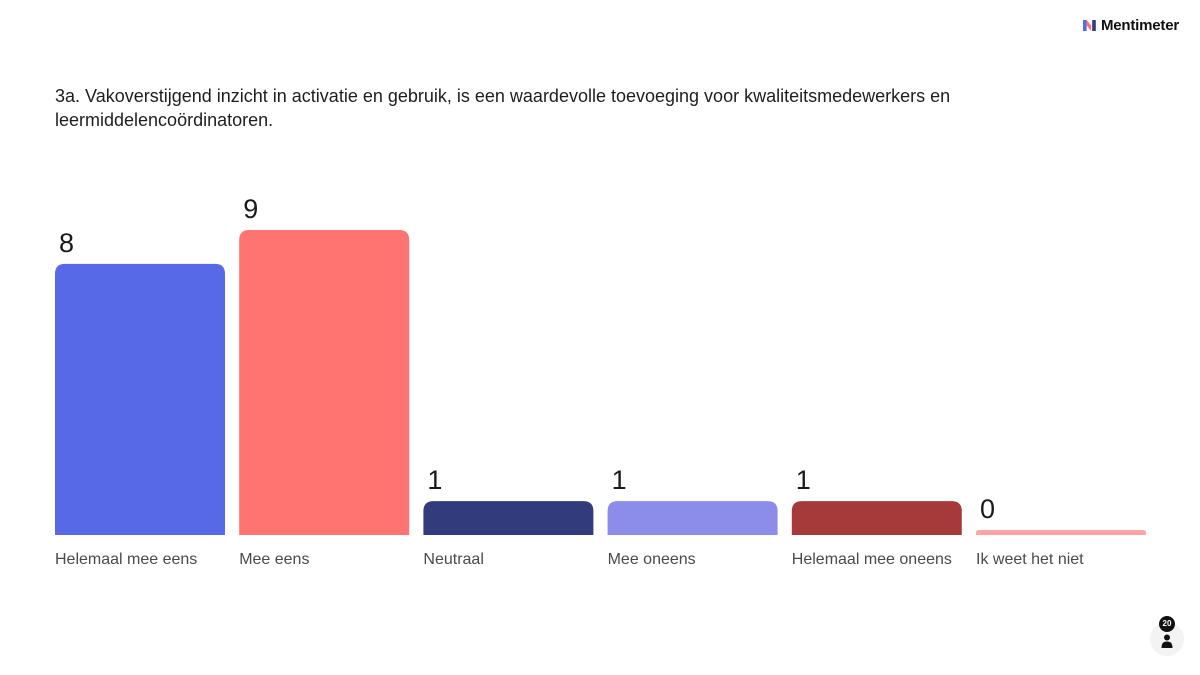 The image size is (1200, 675). I want to click on bar-value-label-3: 1, so click(434, 480).